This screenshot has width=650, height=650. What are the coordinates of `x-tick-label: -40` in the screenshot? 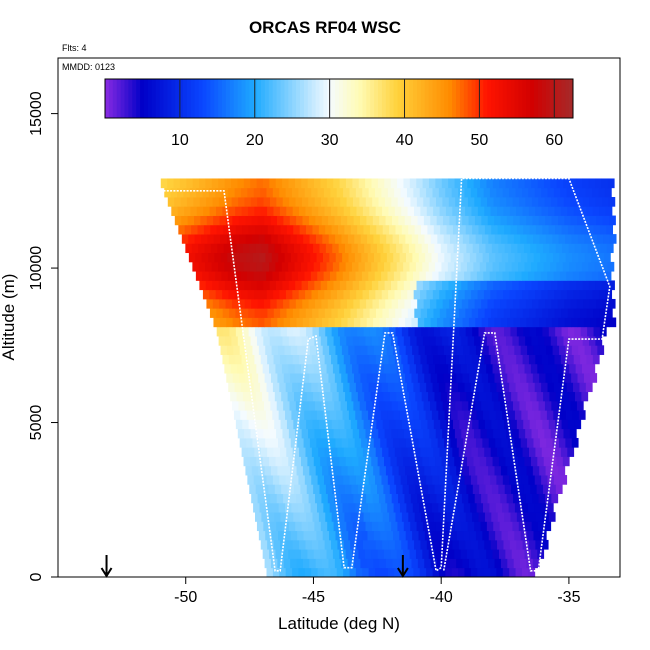 It's located at (441, 597).